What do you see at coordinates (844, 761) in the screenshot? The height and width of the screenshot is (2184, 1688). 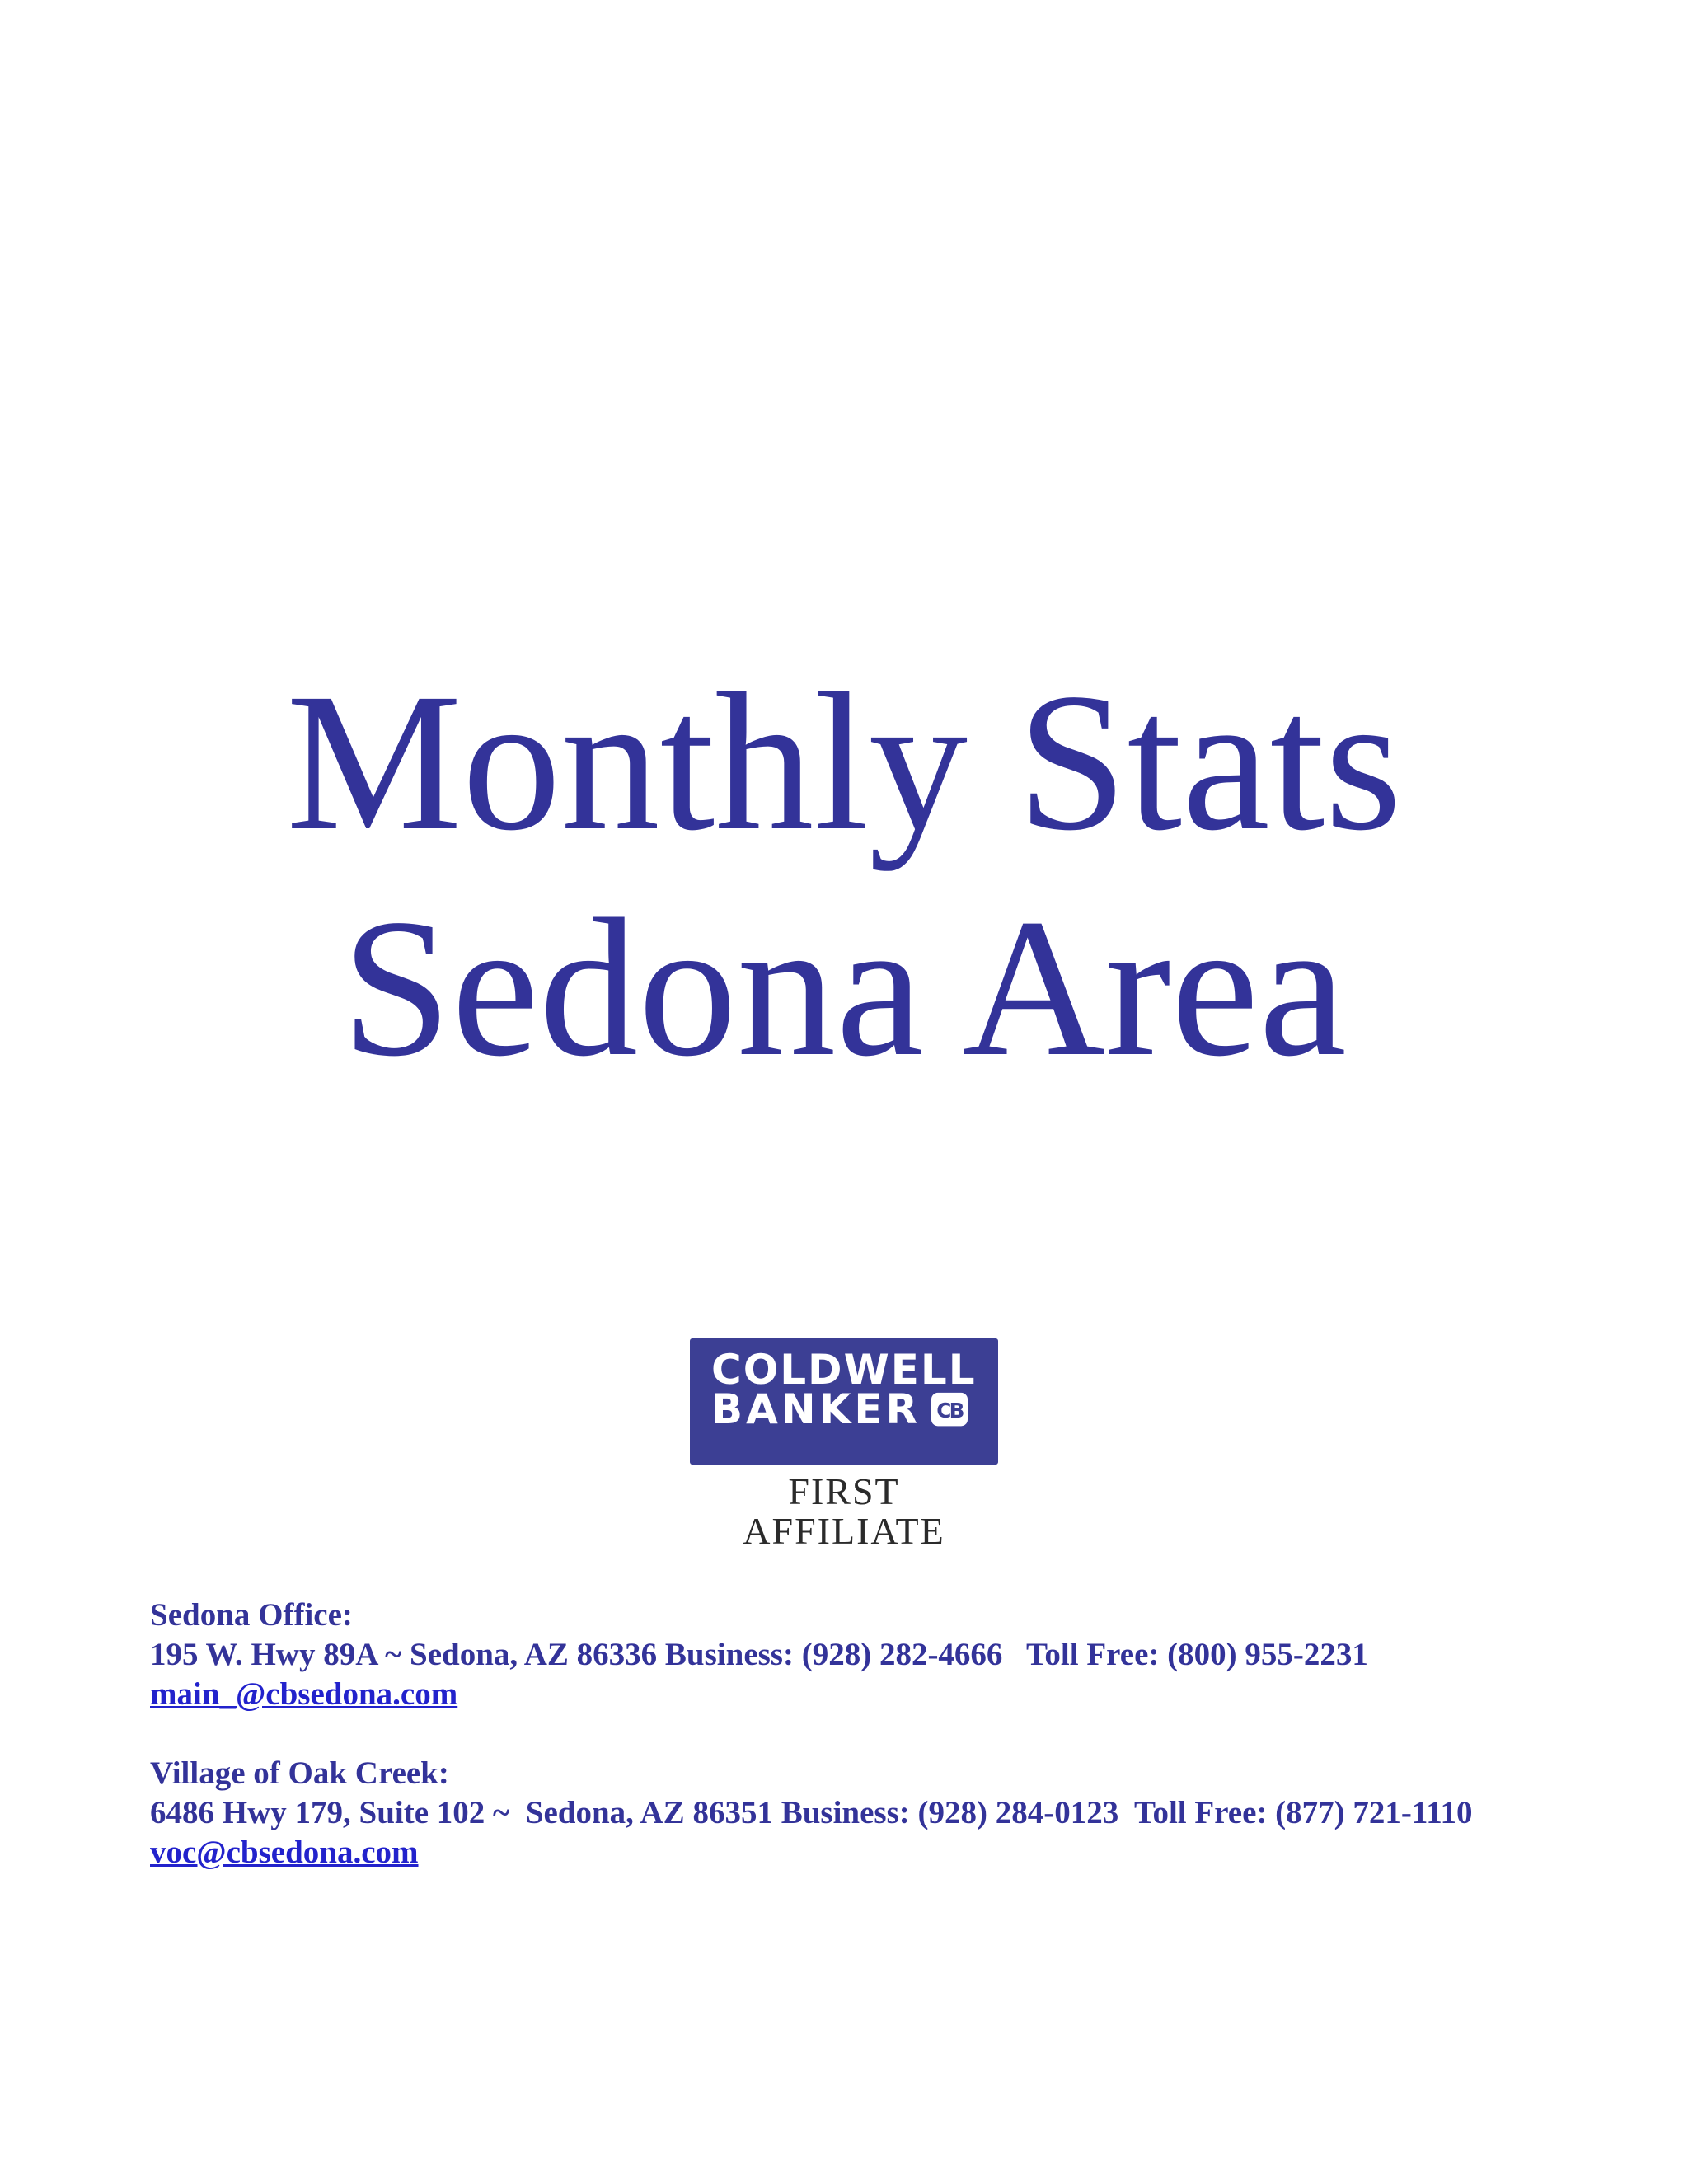 I see `page-title-line-1: Monthly Stats` at bounding box center [844, 761].